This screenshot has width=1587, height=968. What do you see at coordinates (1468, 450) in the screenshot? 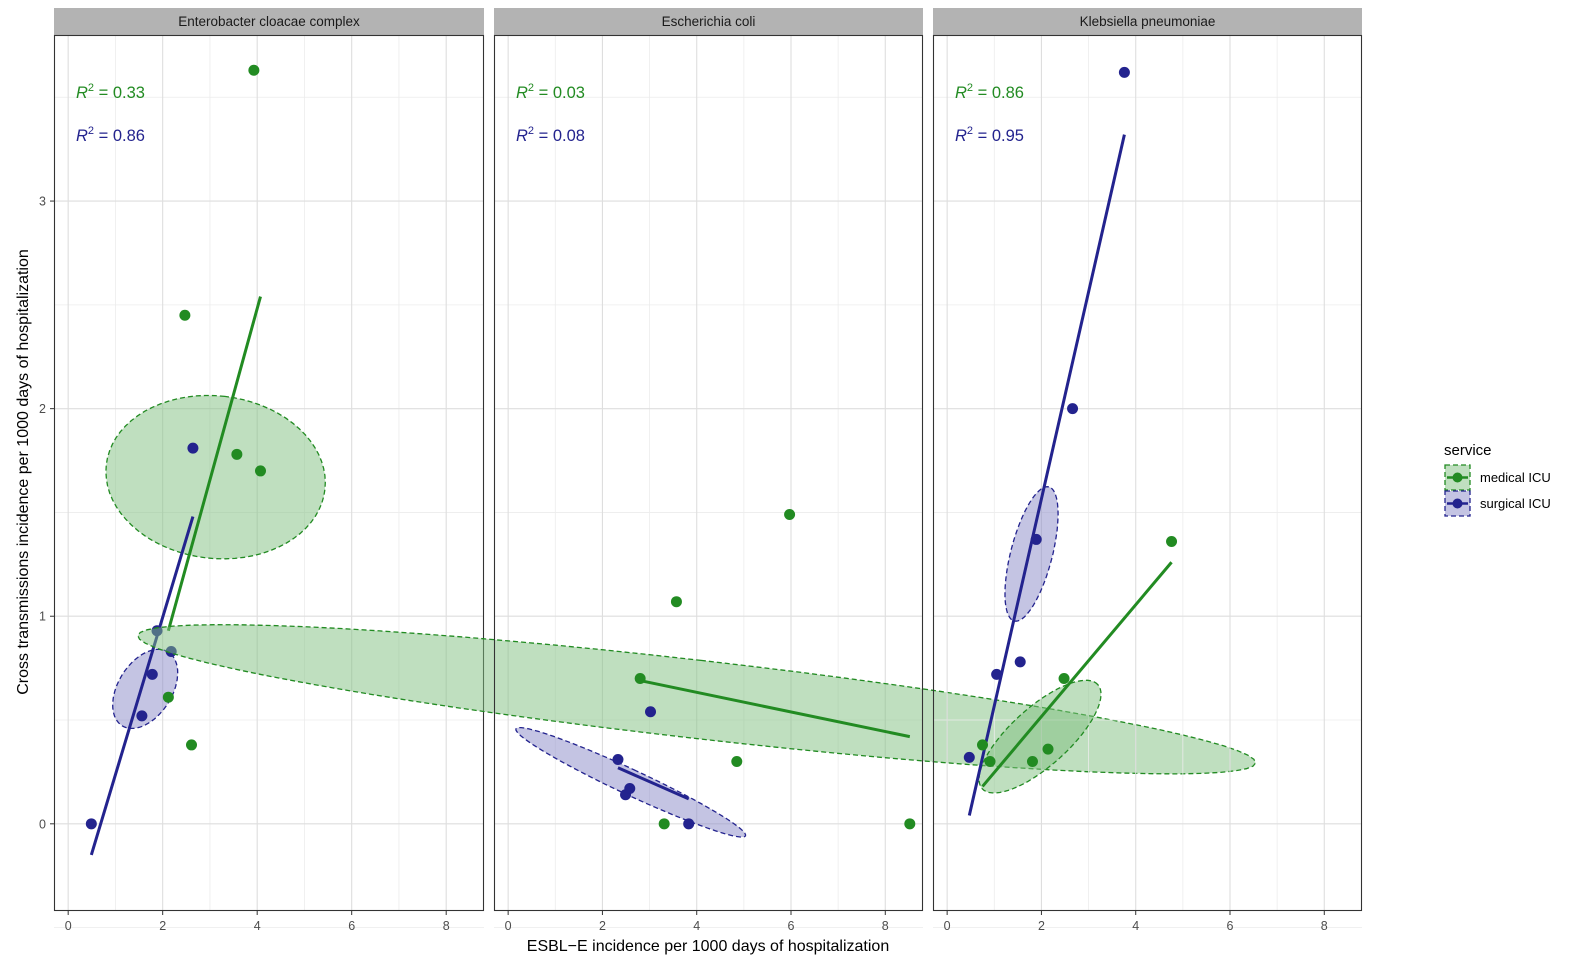
I see `legend-title: service` at bounding box center [1468, 450].